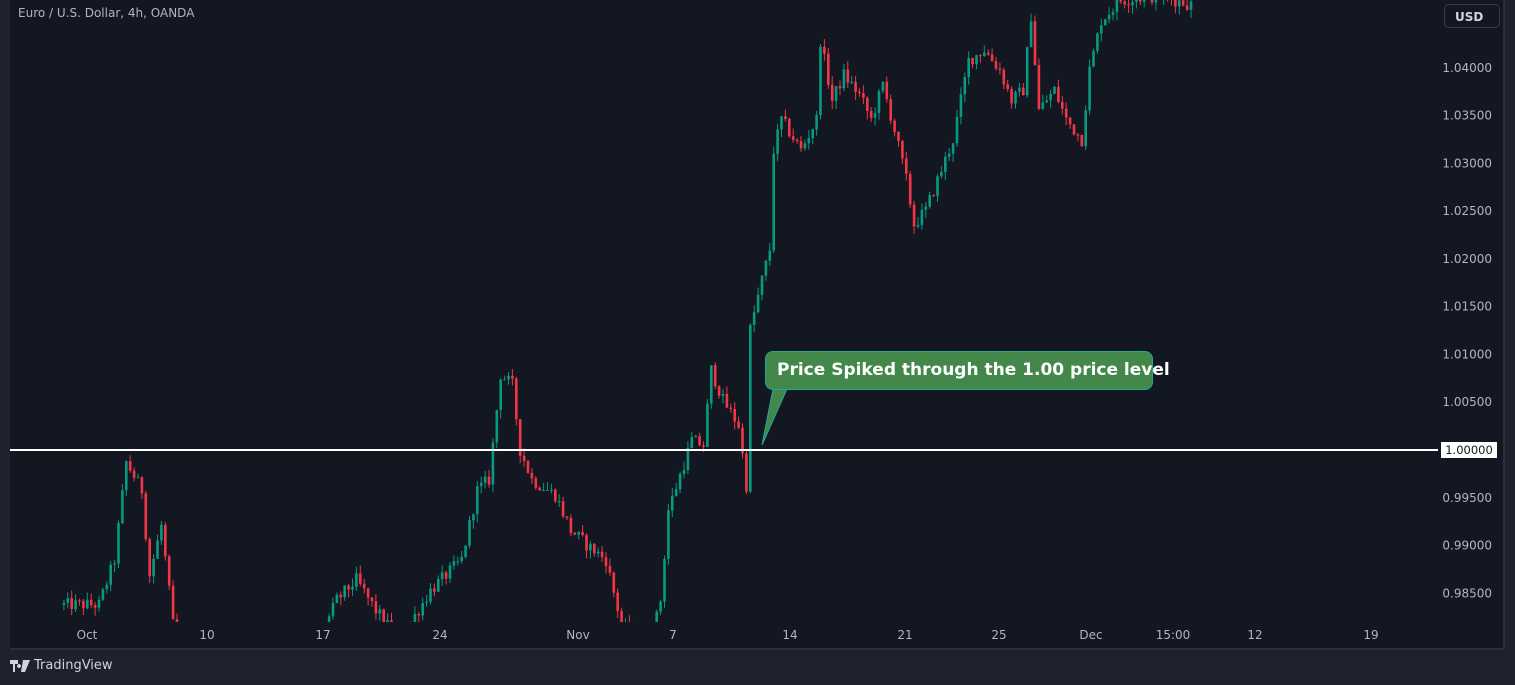 The width and height of the screenshot is (1515, 685). What do you see at coordinates (322, 635) in the screenshot?
I see `x-tick-label: 17` at bounding box center [322, 635].